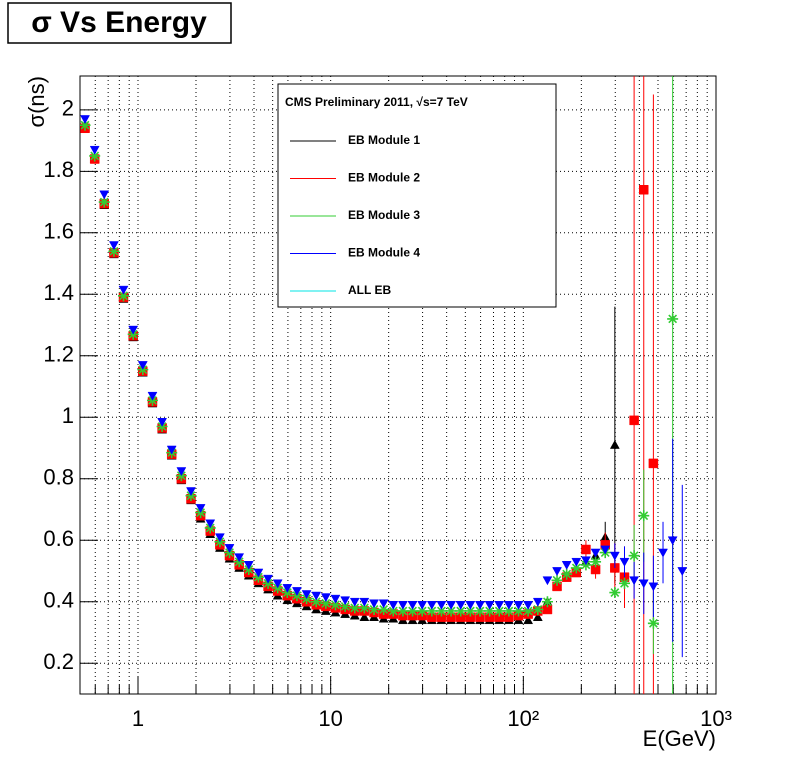 This screenshot has width=796, height=777. Describe the element at coordinates (679, 738) in the screenshot. I see `x-axis-label: E(GeV)` at that location.